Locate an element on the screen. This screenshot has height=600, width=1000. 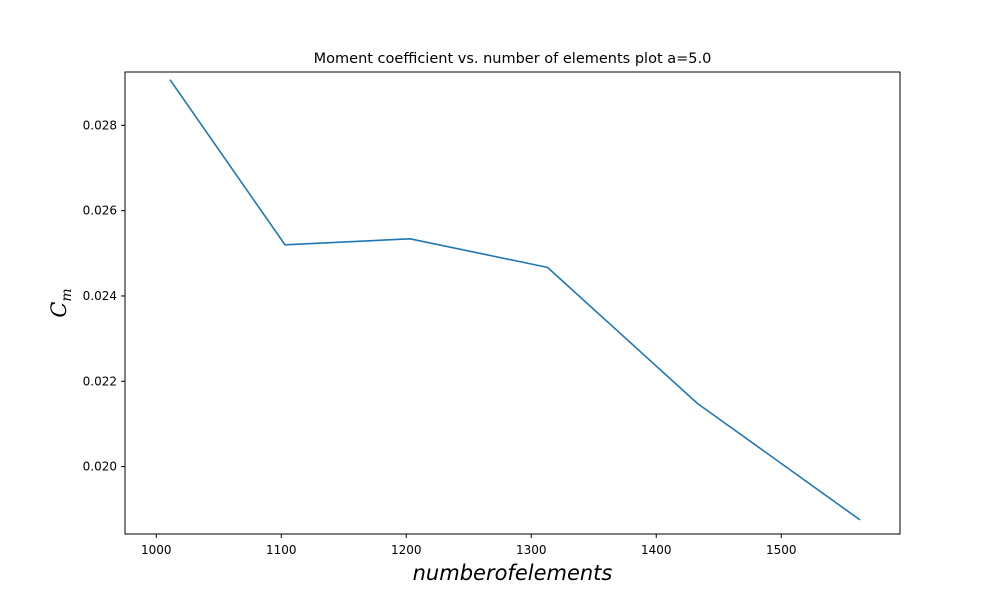
y-tick-label: 0.026 is located at coordinates (100, 211).